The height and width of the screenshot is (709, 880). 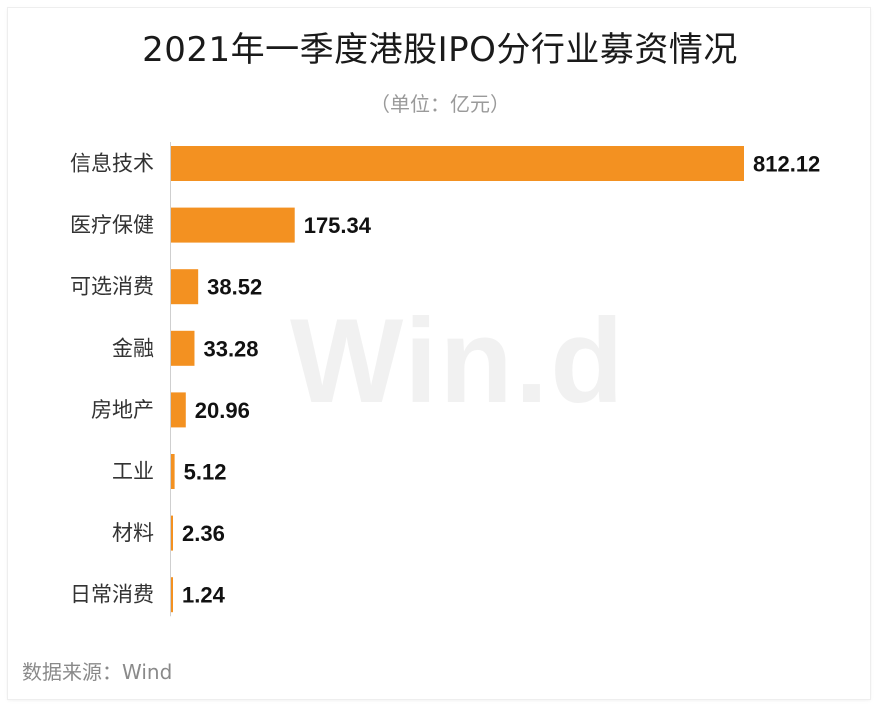 I want to click on category-label: 房地产, so click(x=122, y=410).